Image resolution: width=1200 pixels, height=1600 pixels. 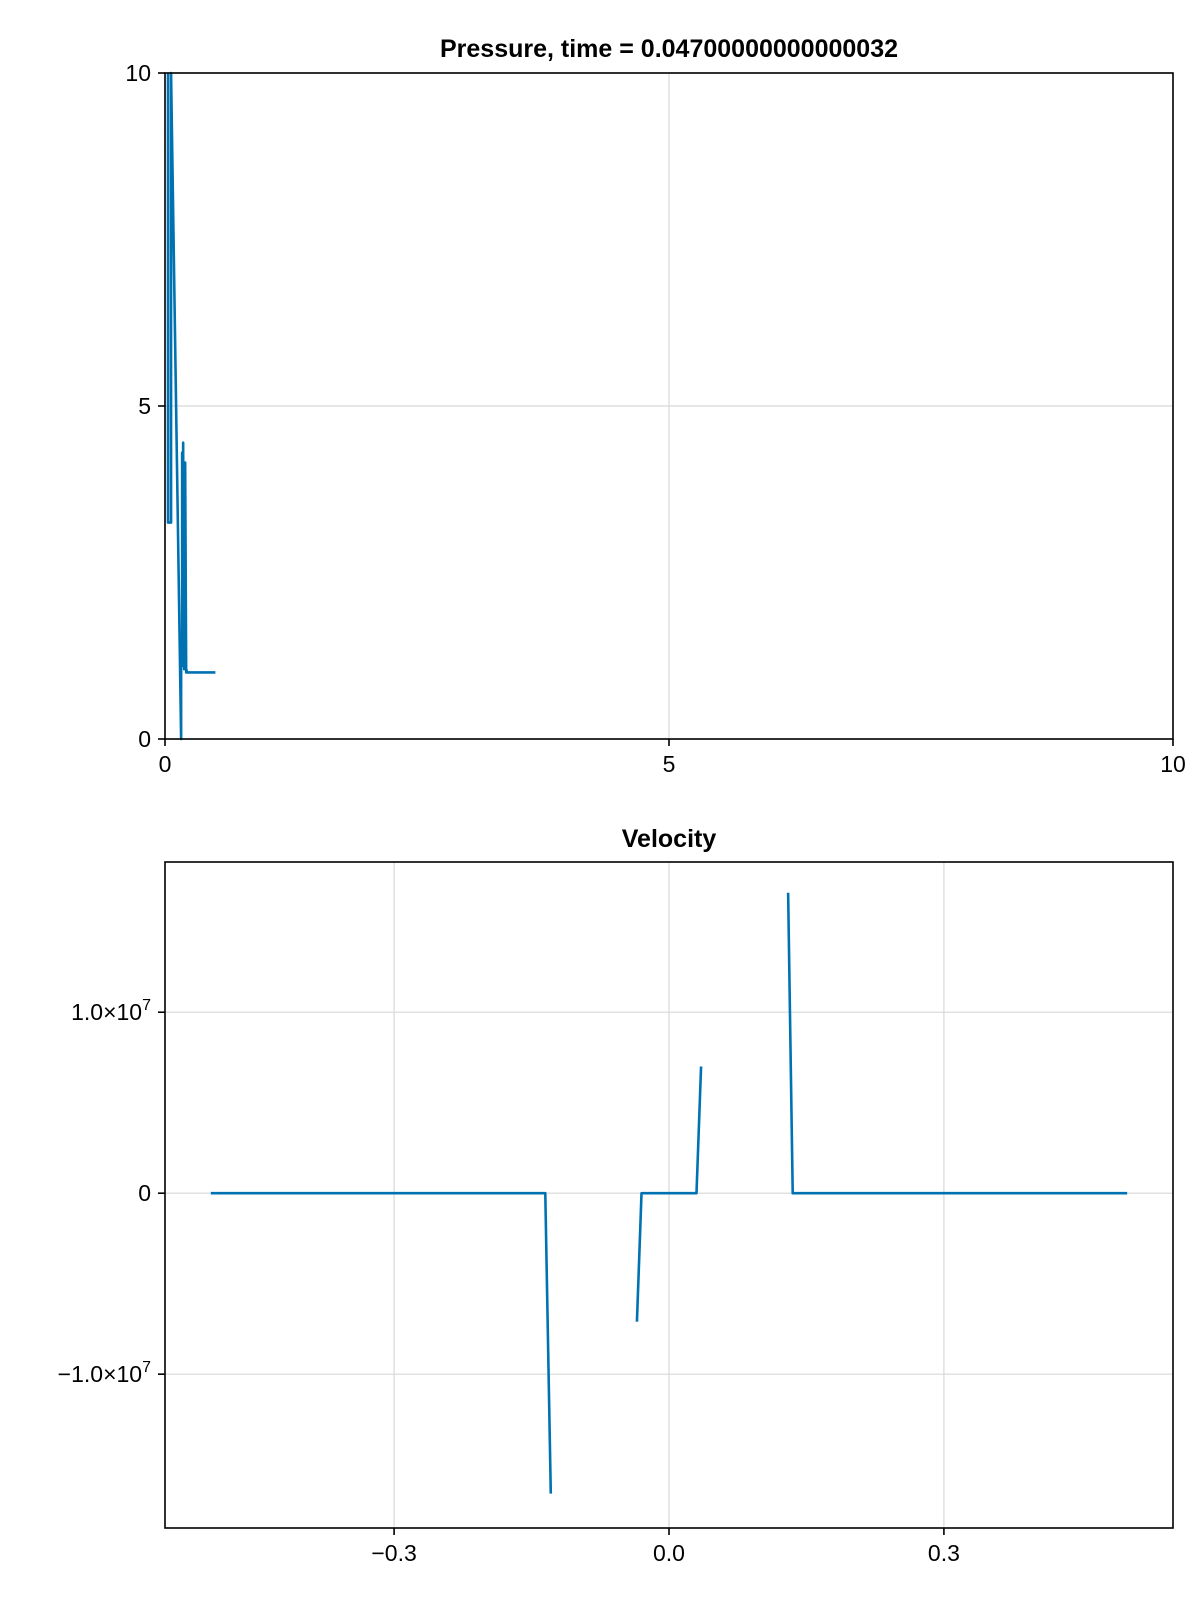 I want to click on pressure-ytick-label-1: 5, so click(x=144, y=406).